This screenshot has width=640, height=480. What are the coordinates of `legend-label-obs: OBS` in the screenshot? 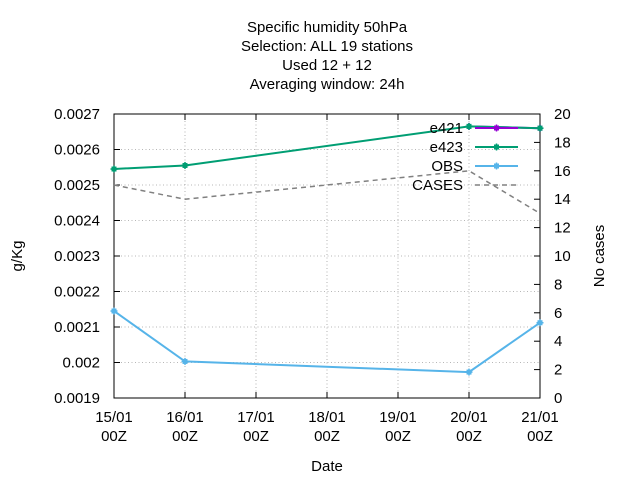 It's located at (447, 166).